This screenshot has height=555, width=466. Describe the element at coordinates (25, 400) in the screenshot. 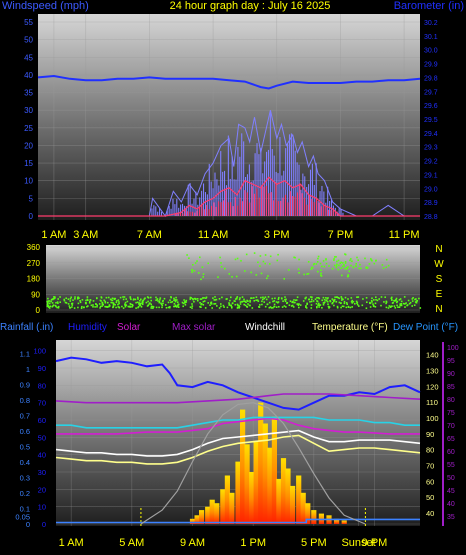

I see `y-tick-label: 0.8` at that location.